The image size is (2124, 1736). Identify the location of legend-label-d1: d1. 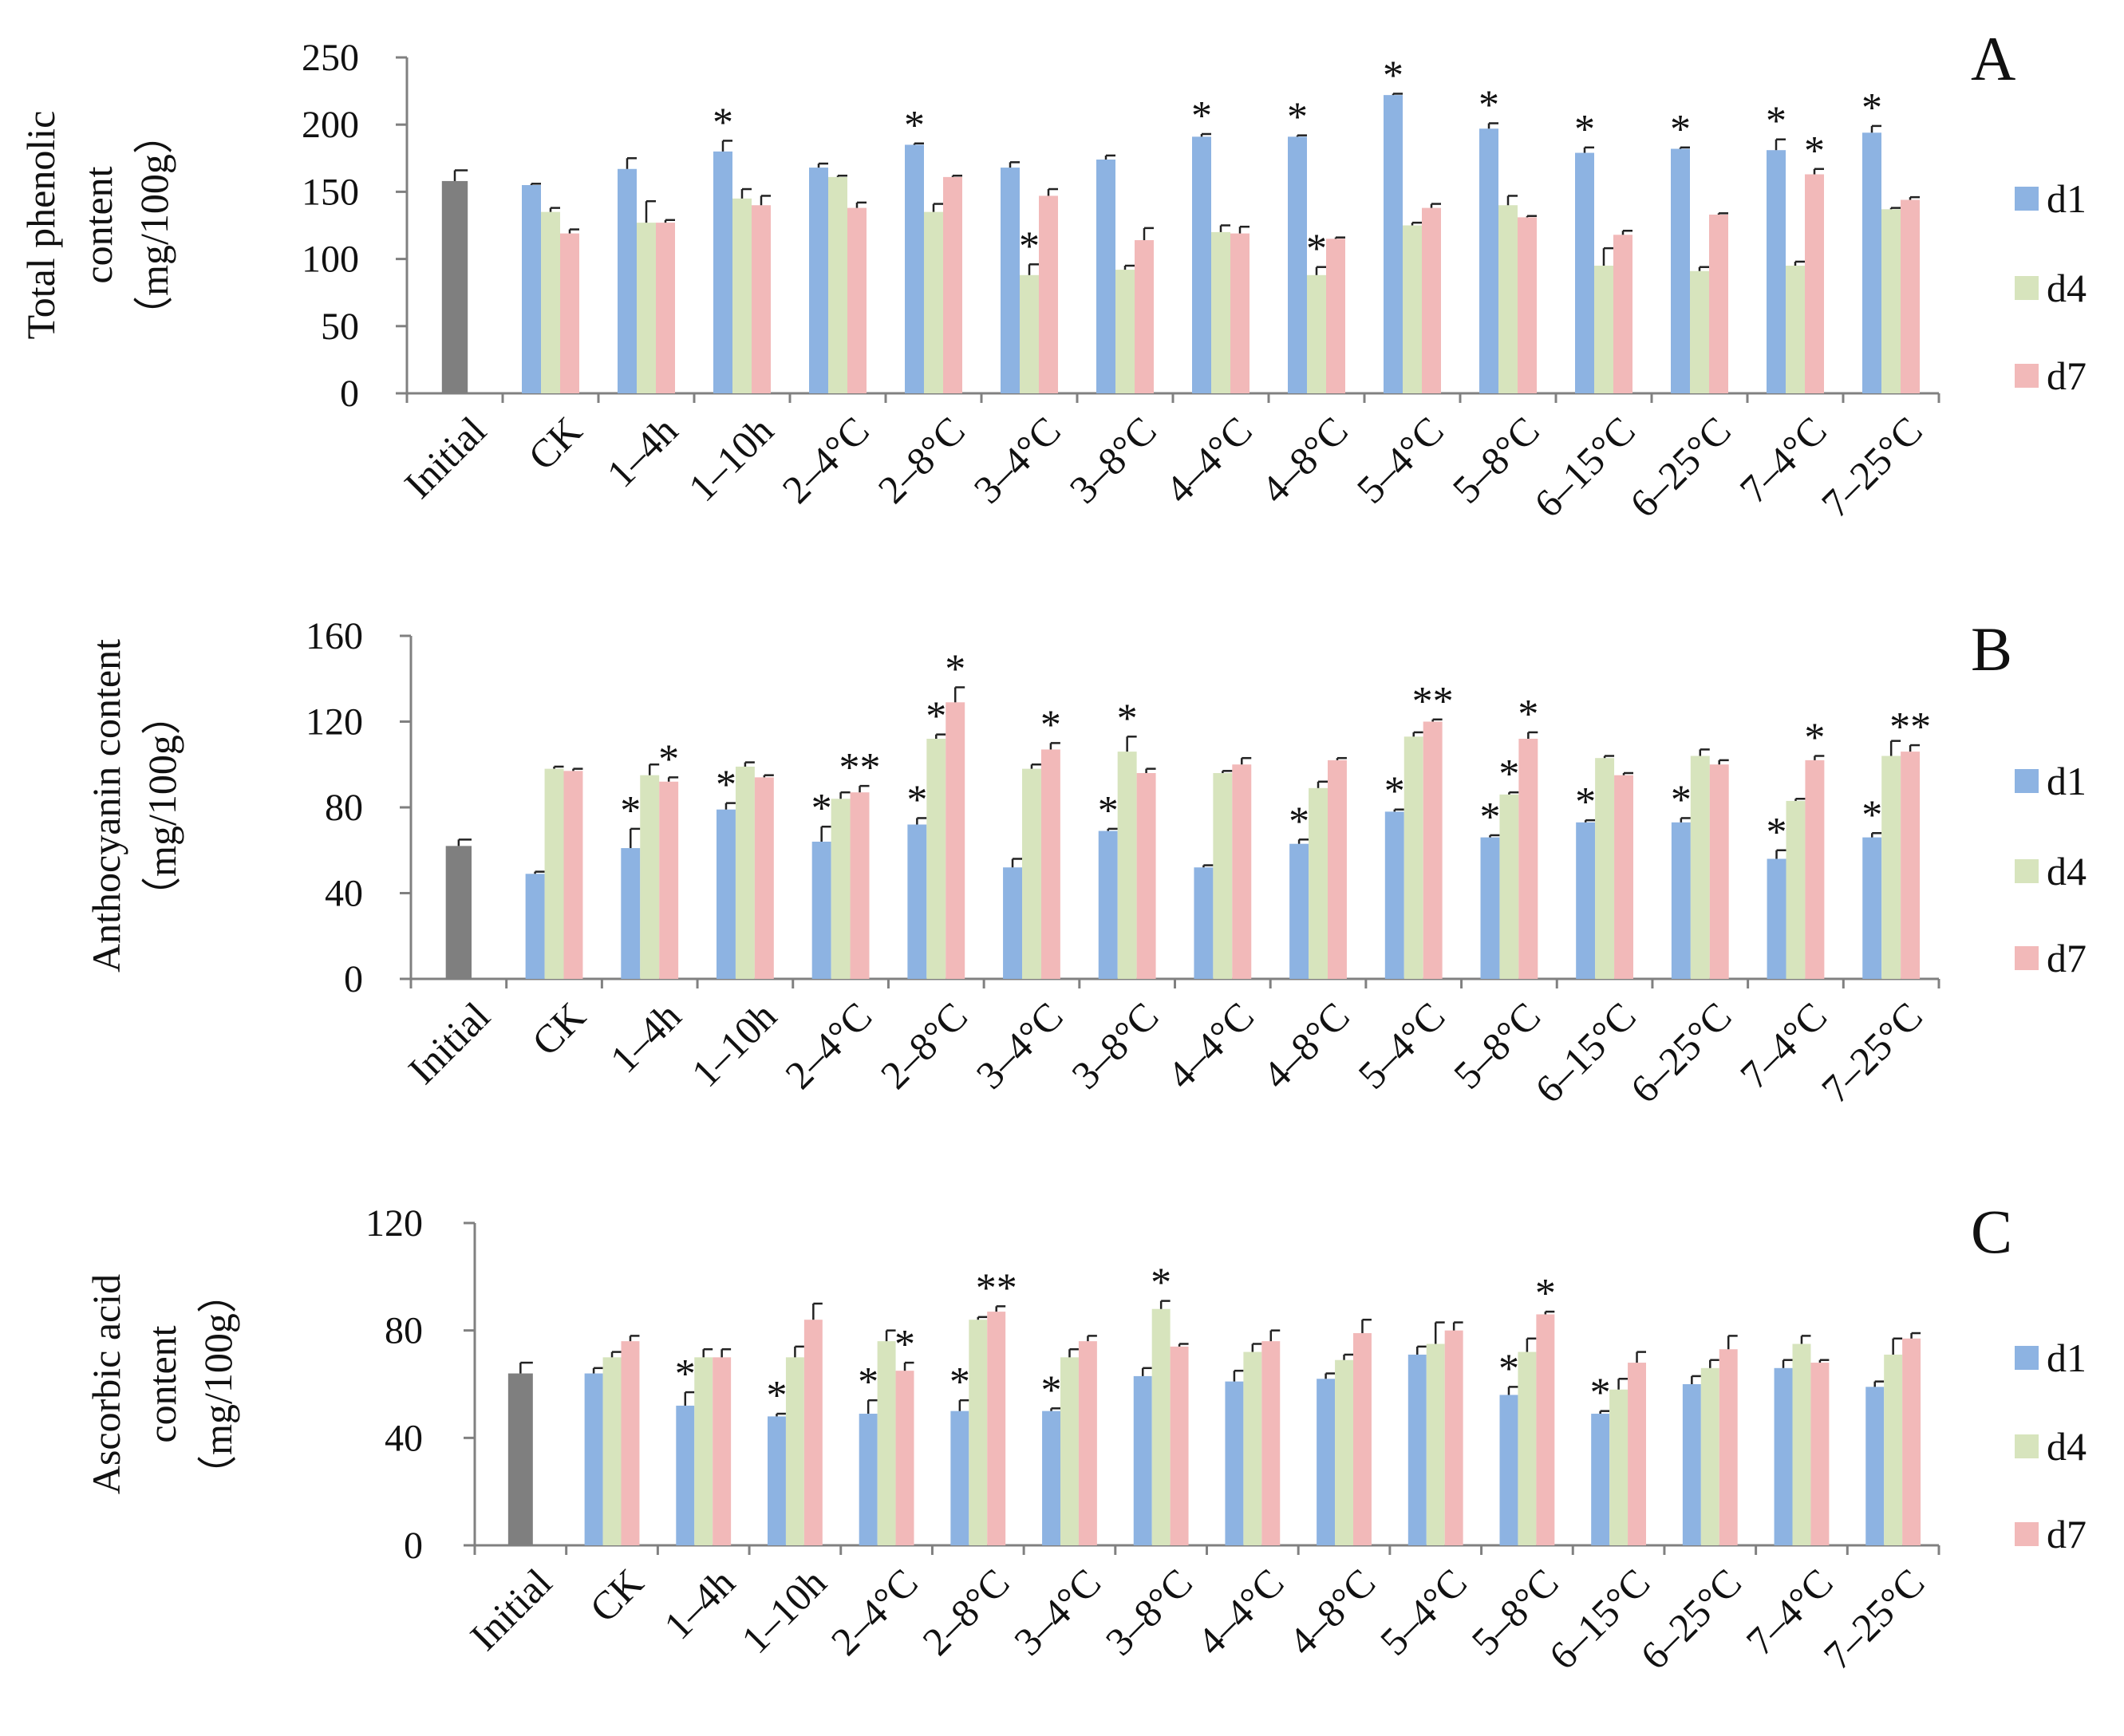
(2066, 781).